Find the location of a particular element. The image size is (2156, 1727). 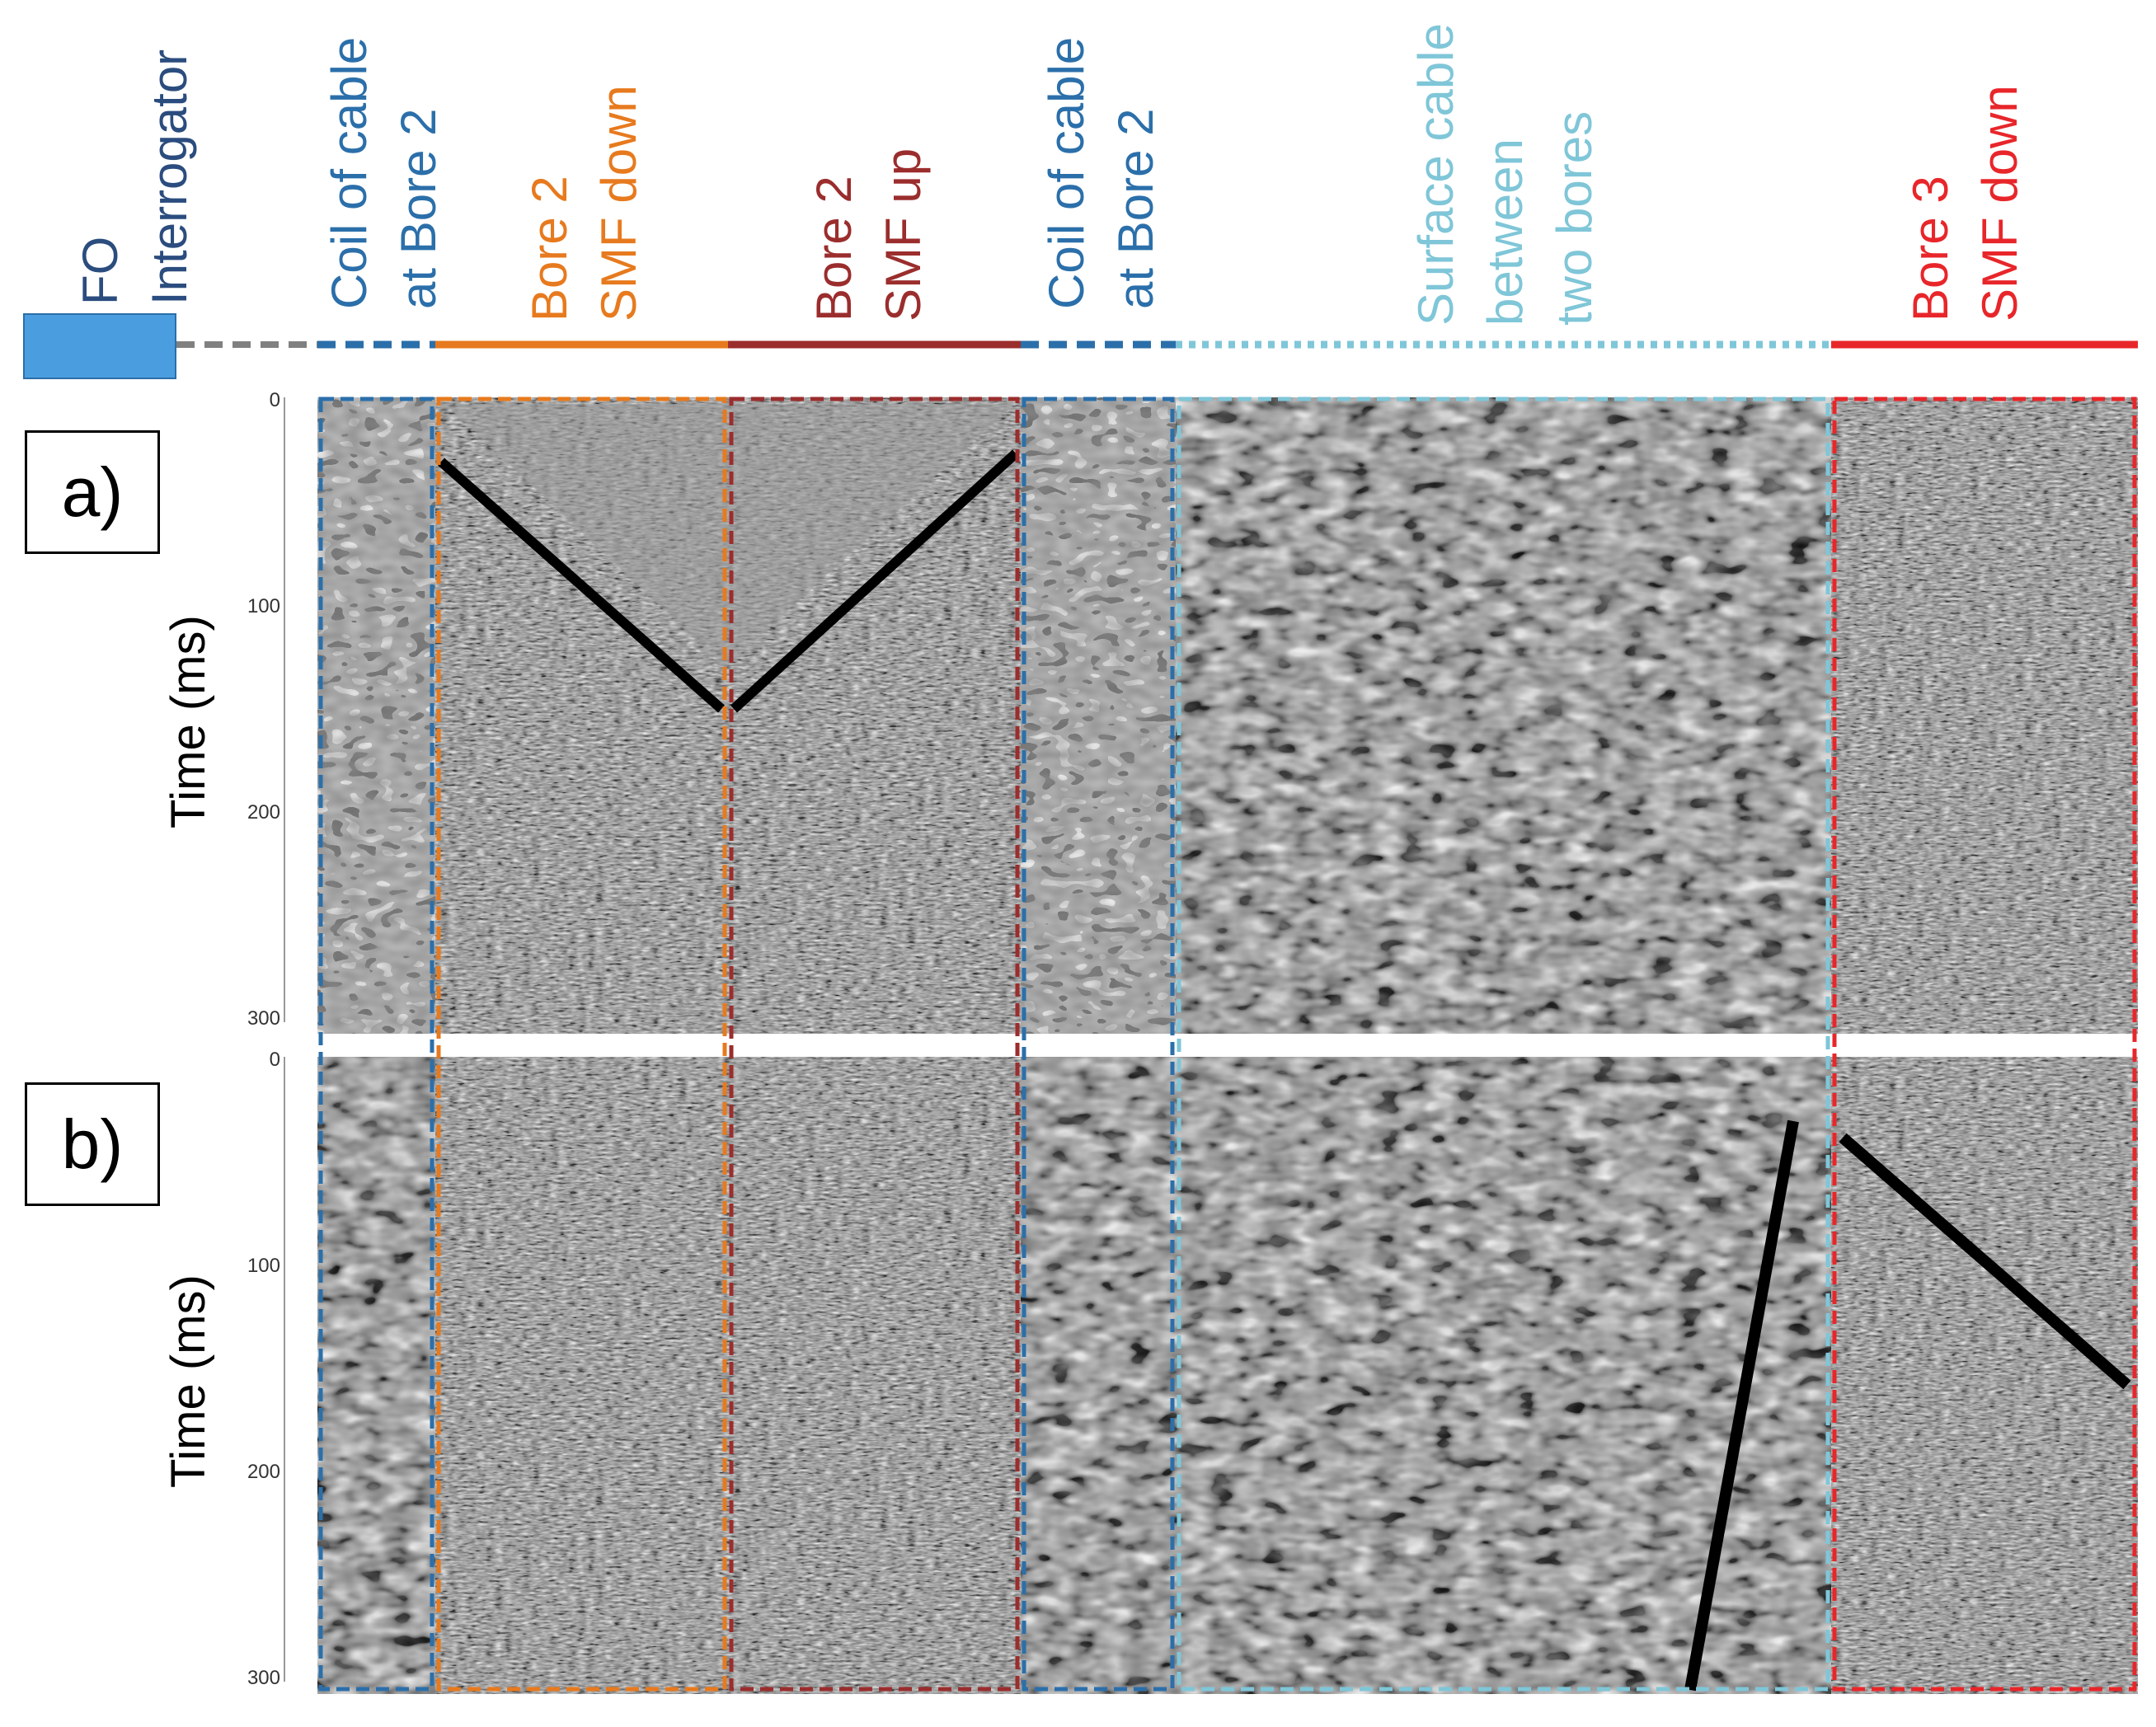

panel-b-tick: 0 is located at coordinates (275, 1060).